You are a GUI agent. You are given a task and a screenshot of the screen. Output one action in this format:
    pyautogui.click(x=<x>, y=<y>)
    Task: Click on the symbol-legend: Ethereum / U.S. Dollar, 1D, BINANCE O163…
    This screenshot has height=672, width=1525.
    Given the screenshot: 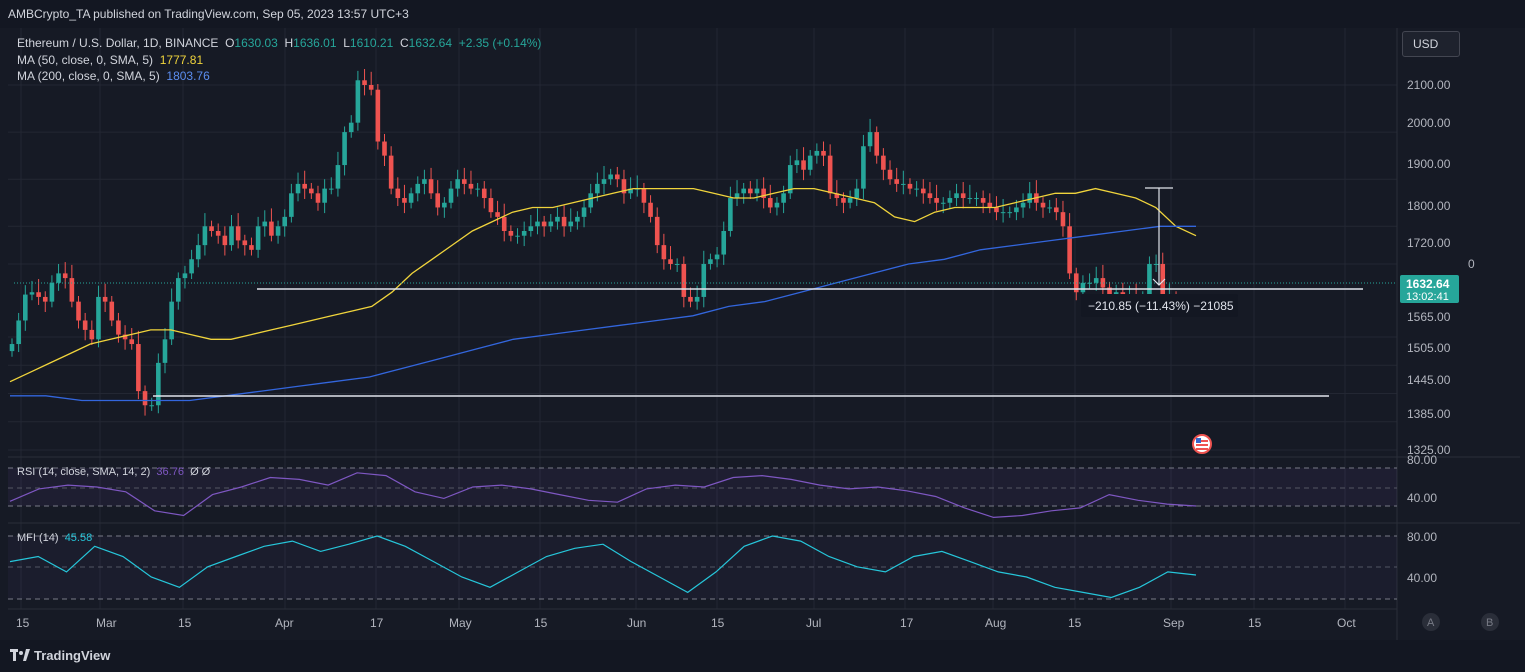 What is the action you would take?
    pyautogui.click(x=279, y=43)
    